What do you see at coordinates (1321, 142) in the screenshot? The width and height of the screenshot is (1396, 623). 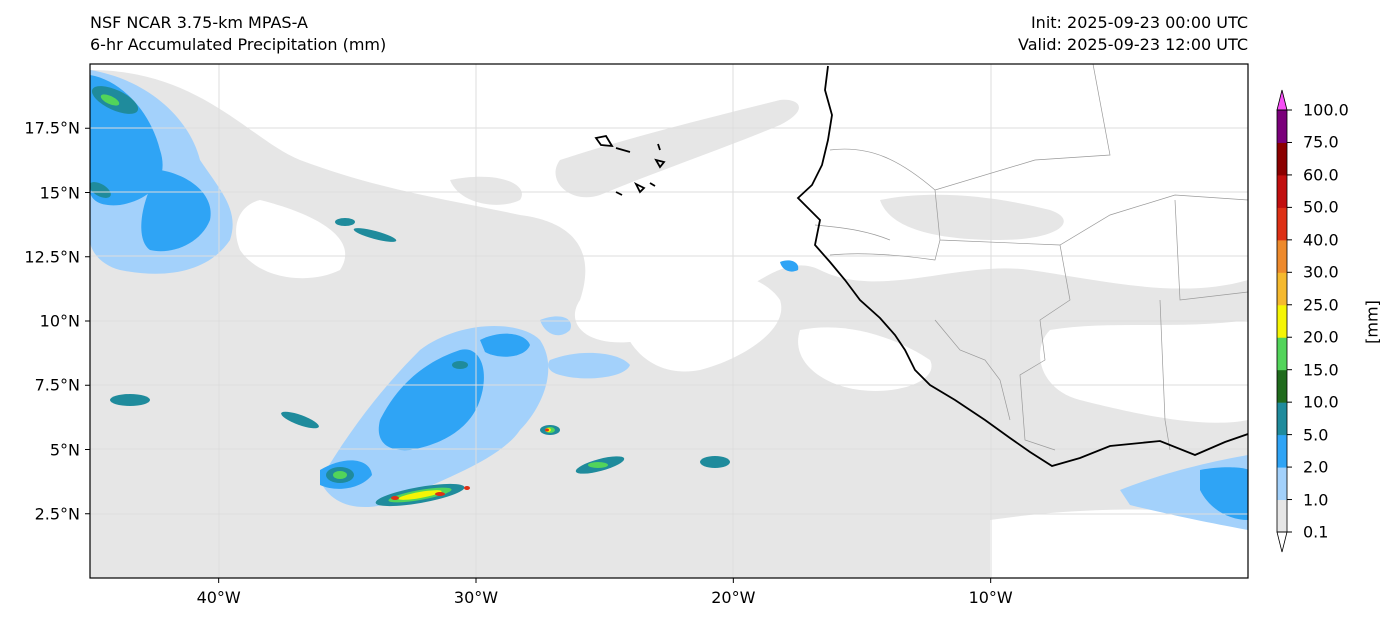 I see `colorbar-tick-label: 75.0` at bounding box center [1321, 142].